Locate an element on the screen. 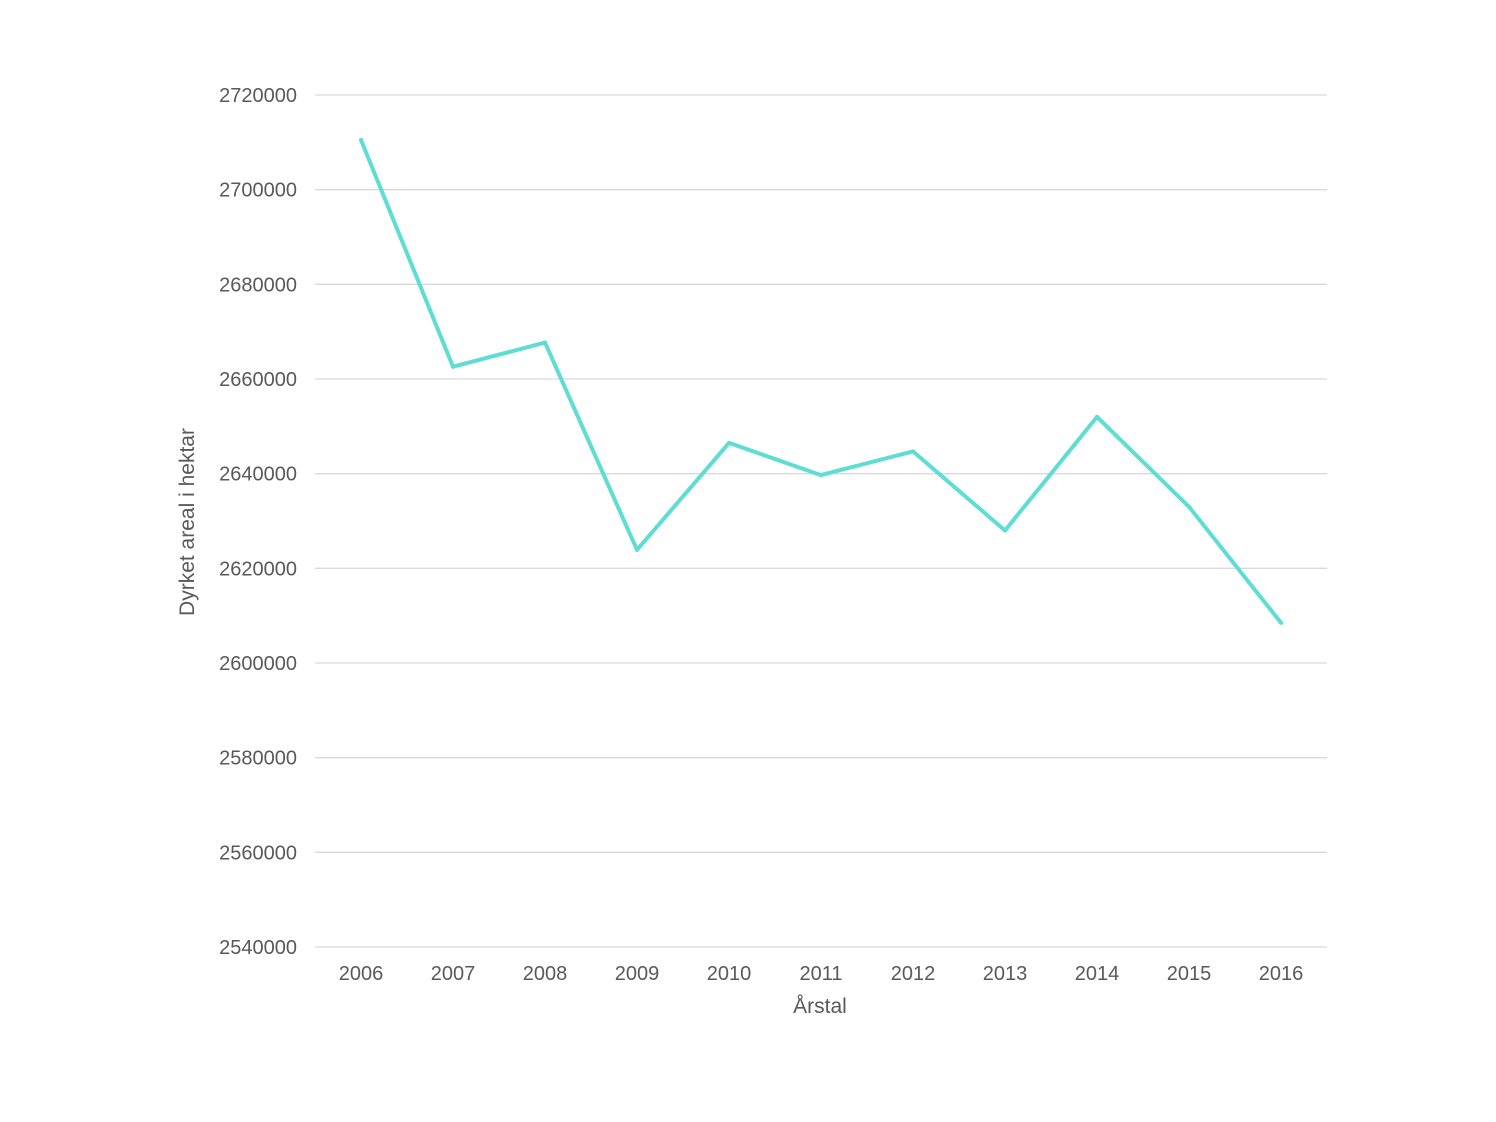 Image resolution: width=1496 pixels, height=1122 pixels. y-tick-label: 2560000 is located at coordinates (258, 853).